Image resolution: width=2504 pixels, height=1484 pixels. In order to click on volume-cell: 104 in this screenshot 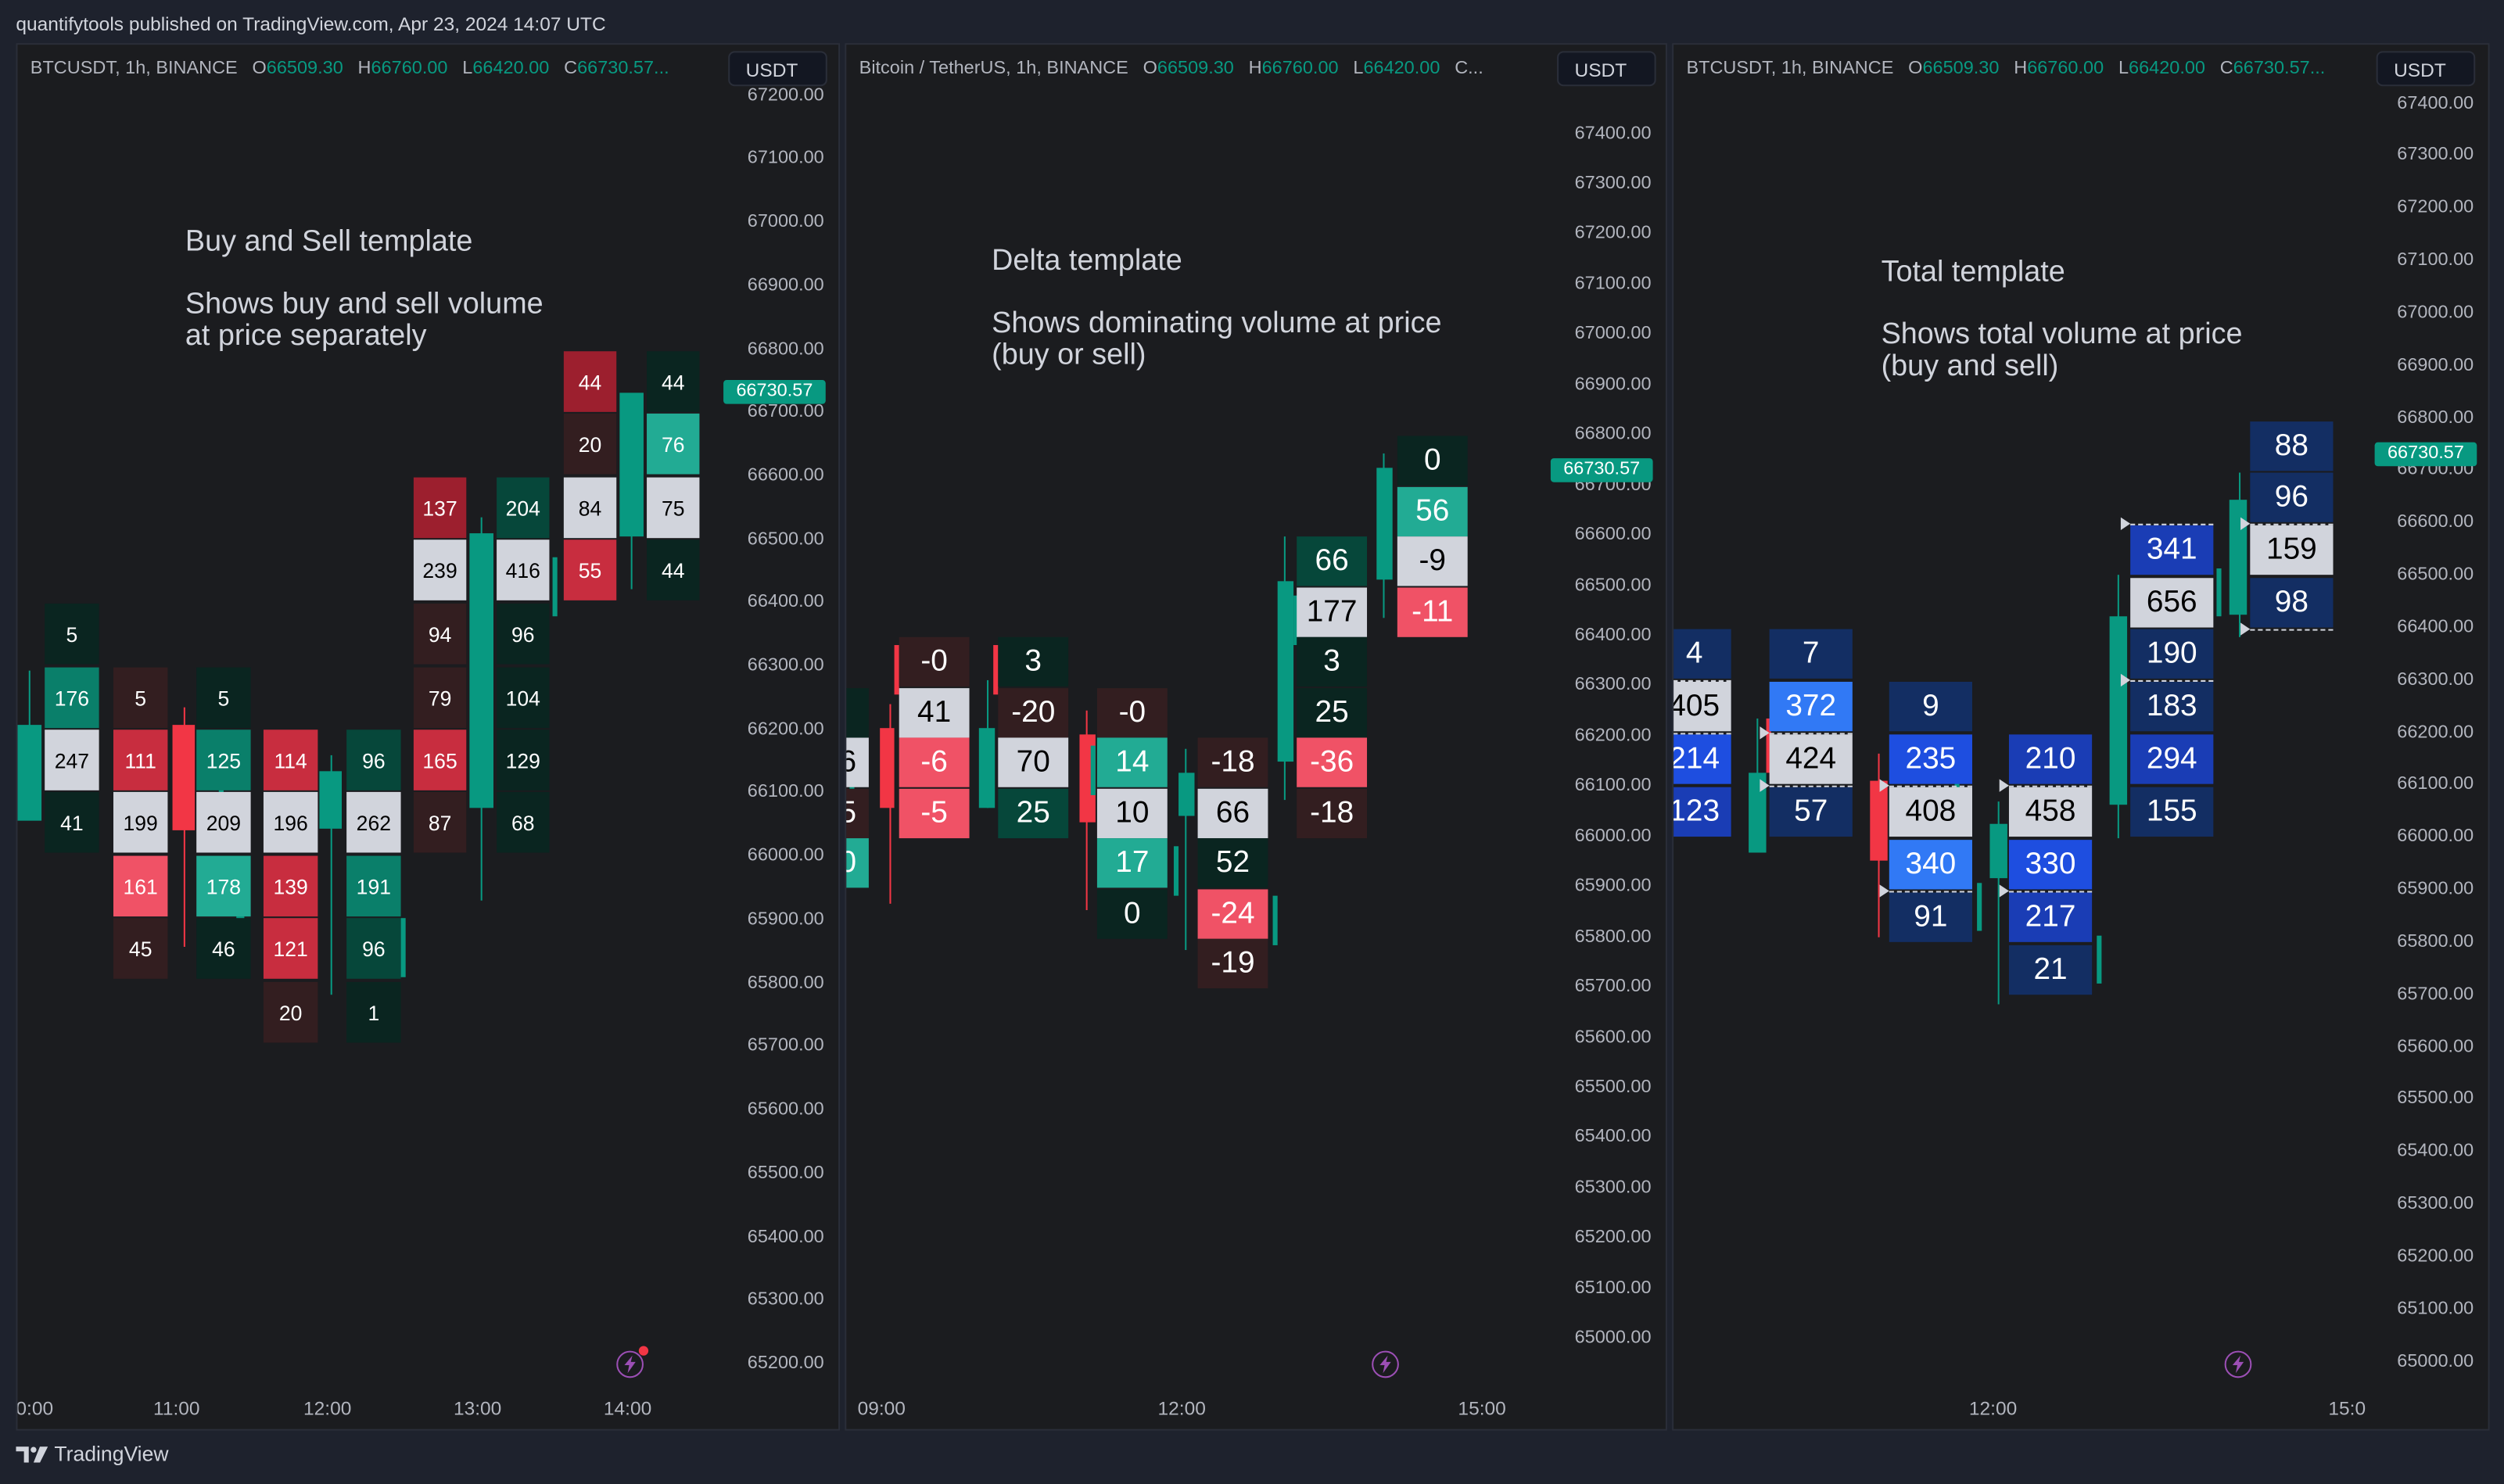, I will do `click(523, 698)`.